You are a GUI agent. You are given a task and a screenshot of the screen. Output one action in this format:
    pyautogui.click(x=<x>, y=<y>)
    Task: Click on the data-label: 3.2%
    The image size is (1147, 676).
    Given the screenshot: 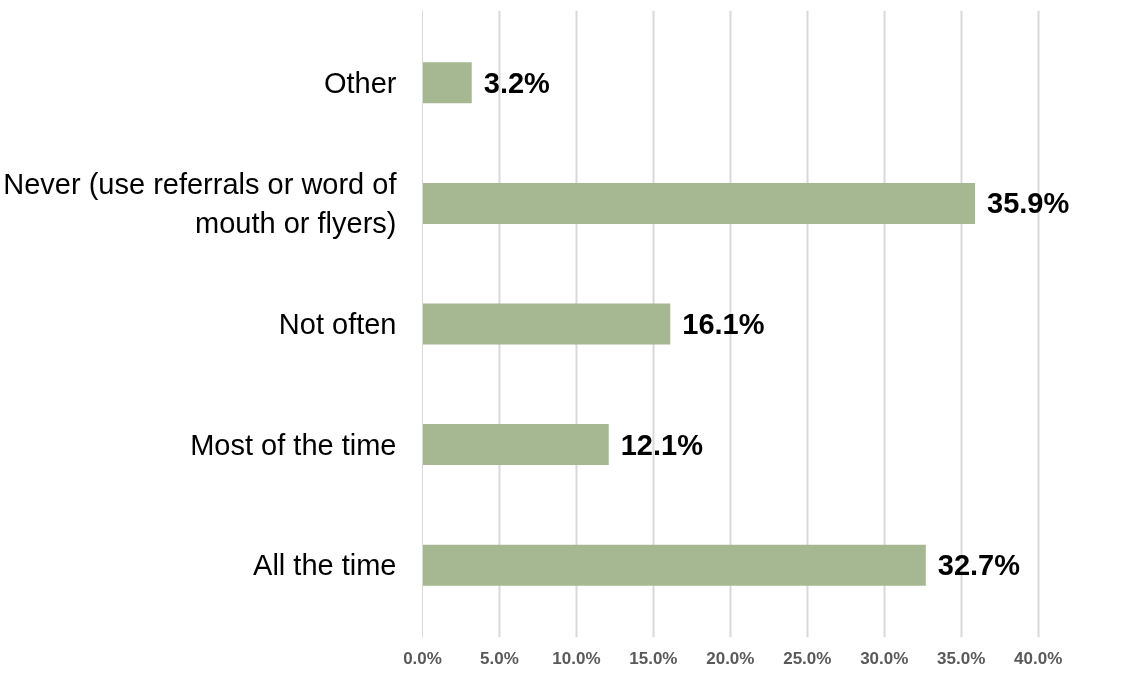 What is the action you would take?
    pyautogui.click(x=517, y=82)
    